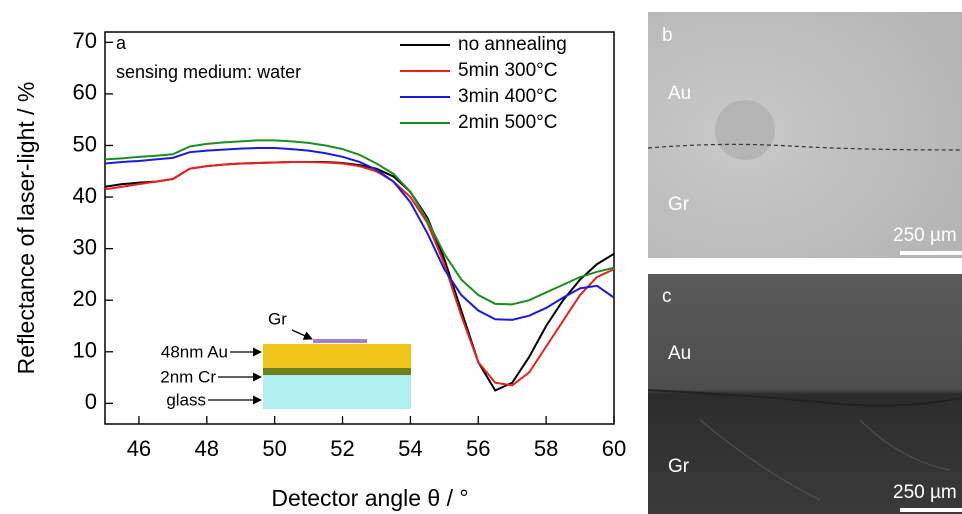 The image size is (962, 514). I want to click on inset: Gr 48nm Au 2nm Cr glass, so click(285, 359).